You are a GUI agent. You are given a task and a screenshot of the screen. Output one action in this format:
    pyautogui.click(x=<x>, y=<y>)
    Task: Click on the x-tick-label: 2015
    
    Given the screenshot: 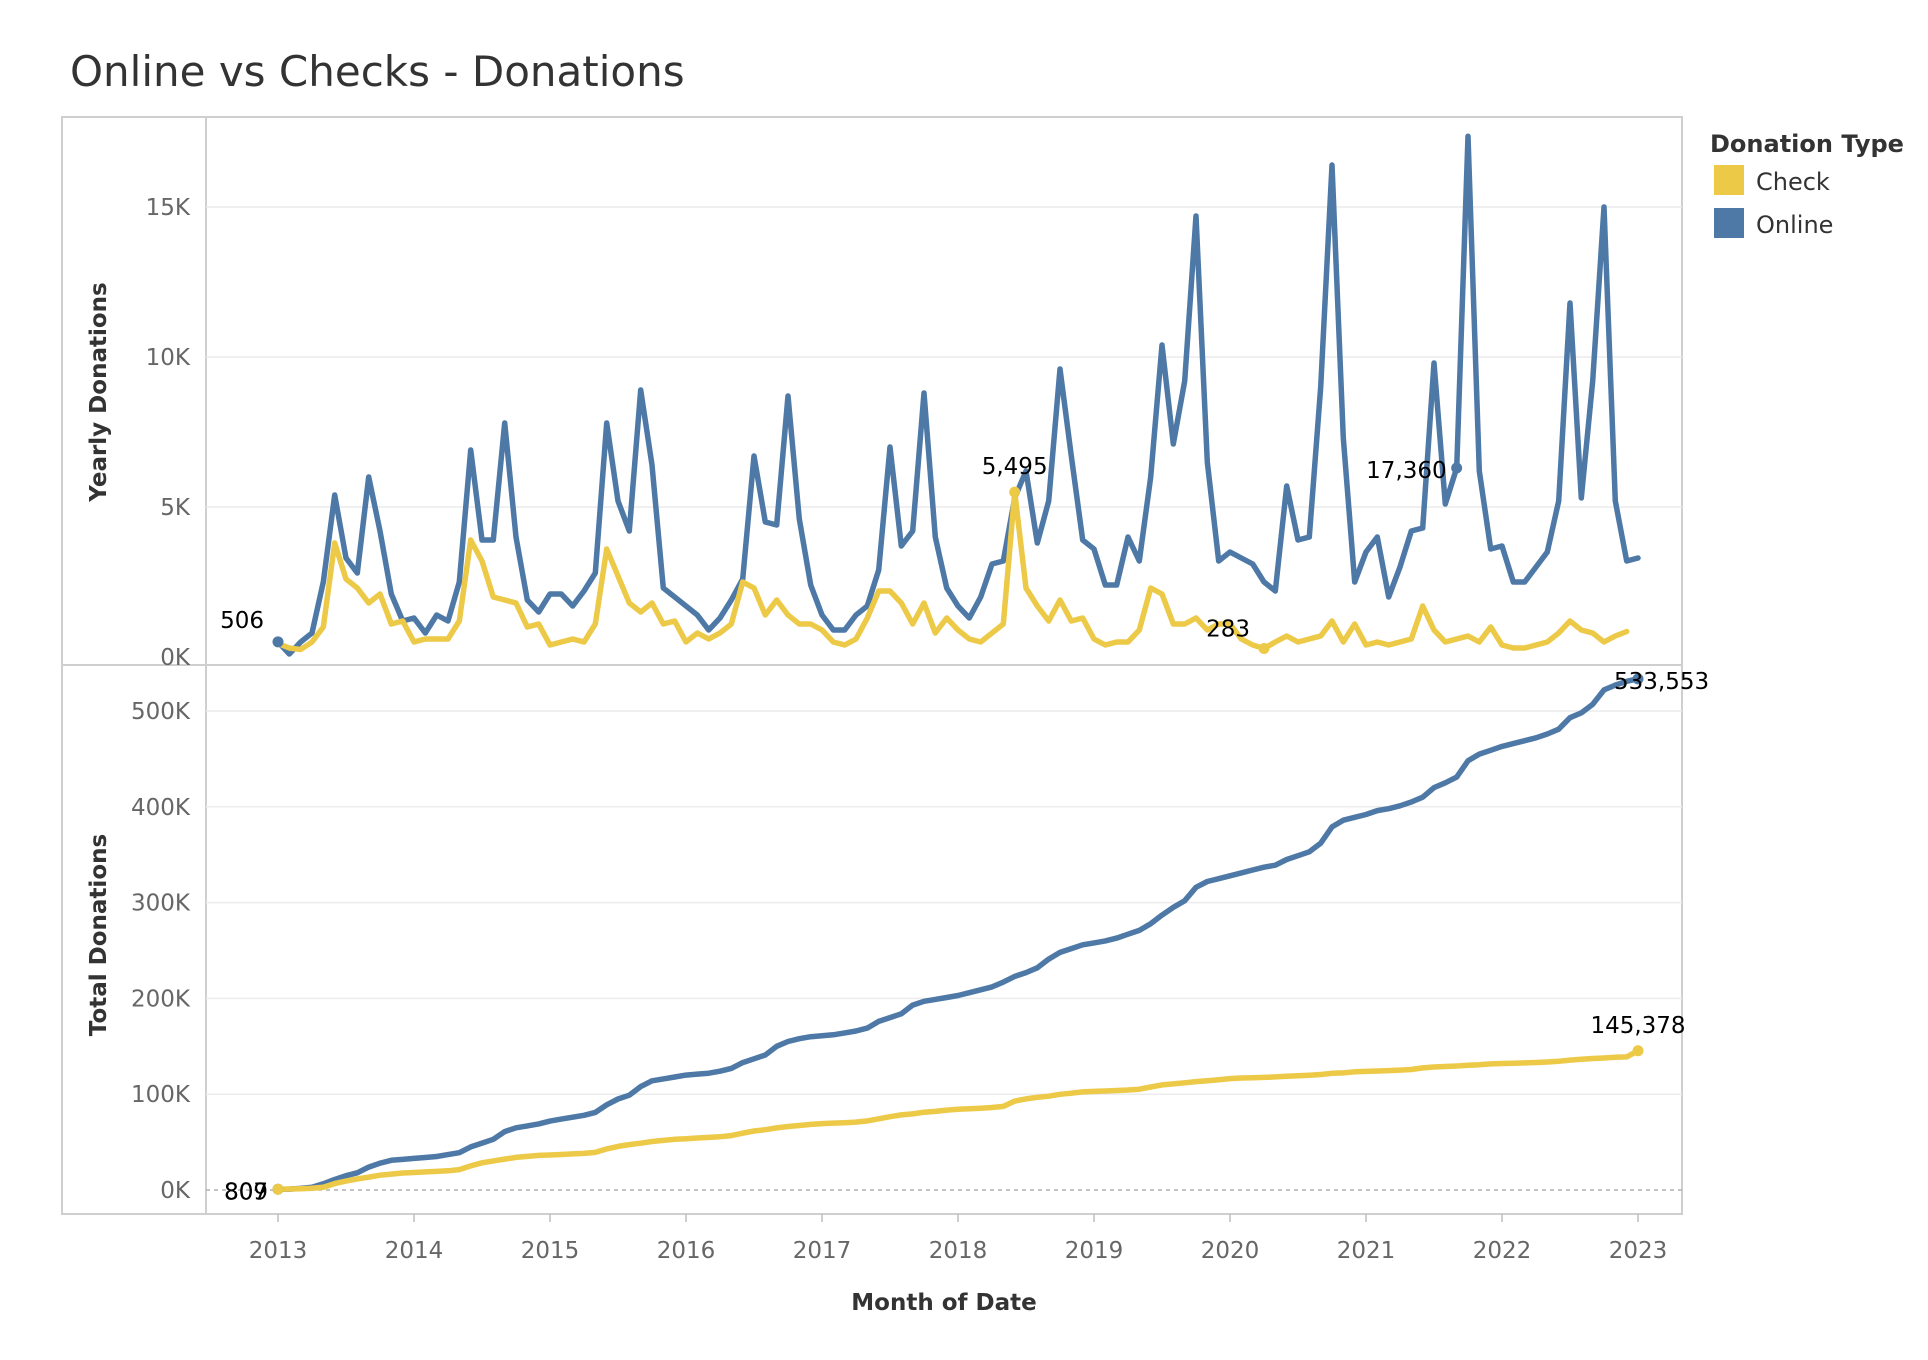 What is the action you would take?
    pyautogui.click(x=550, y=1251)
    